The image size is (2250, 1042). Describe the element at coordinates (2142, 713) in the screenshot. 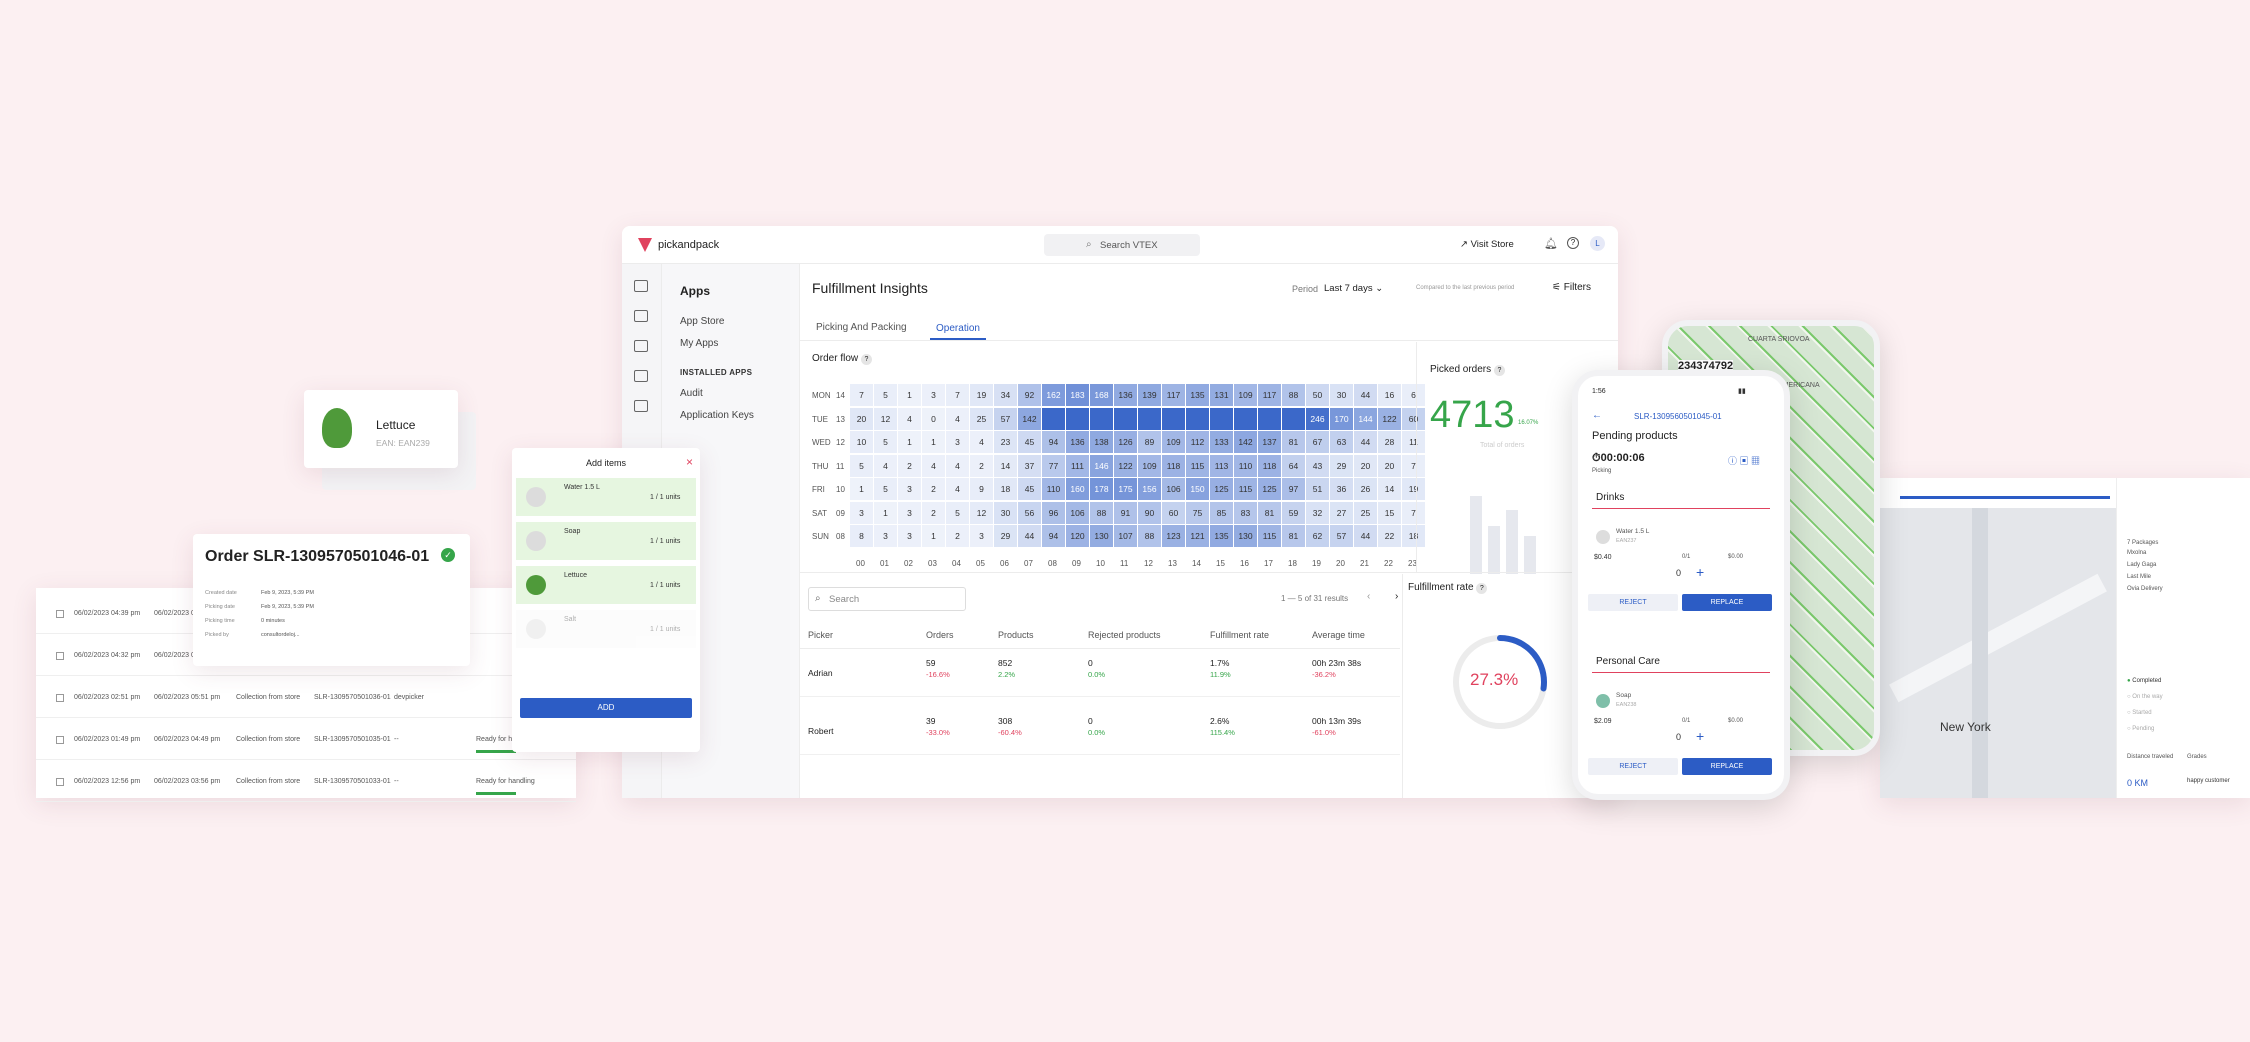

I see `status-label: Started` at that location.